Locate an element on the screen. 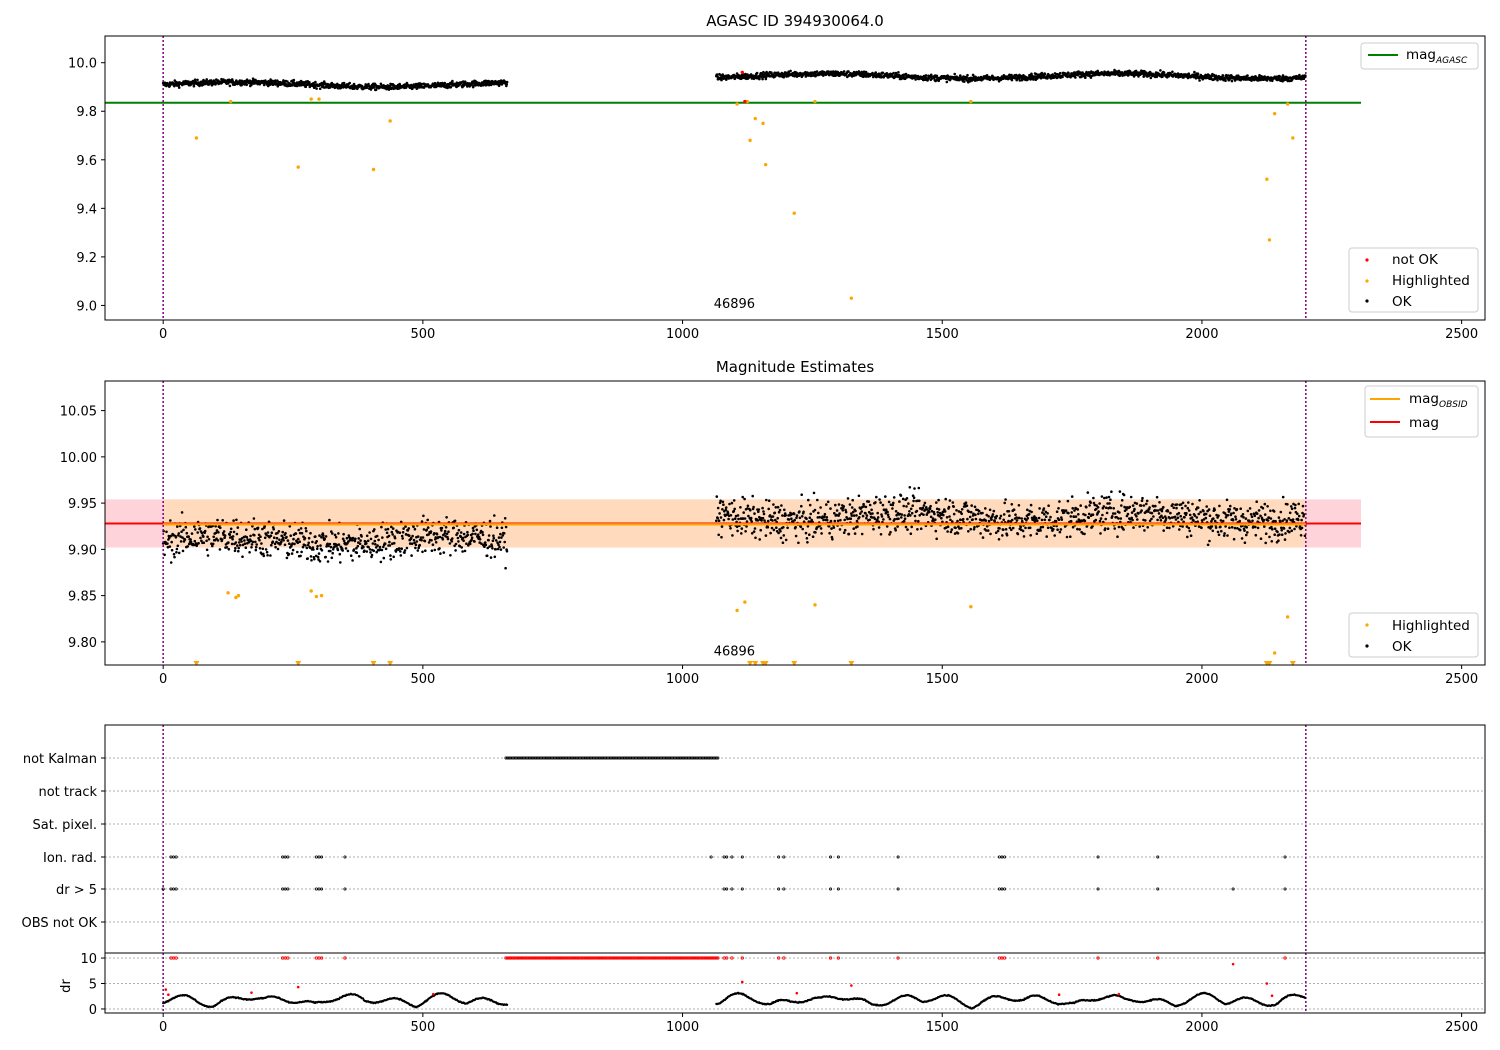 The height and width of the screenshot is (1050, 1500). legend-highlighted-label: Highlighted is located at coordinates (1431, 281).